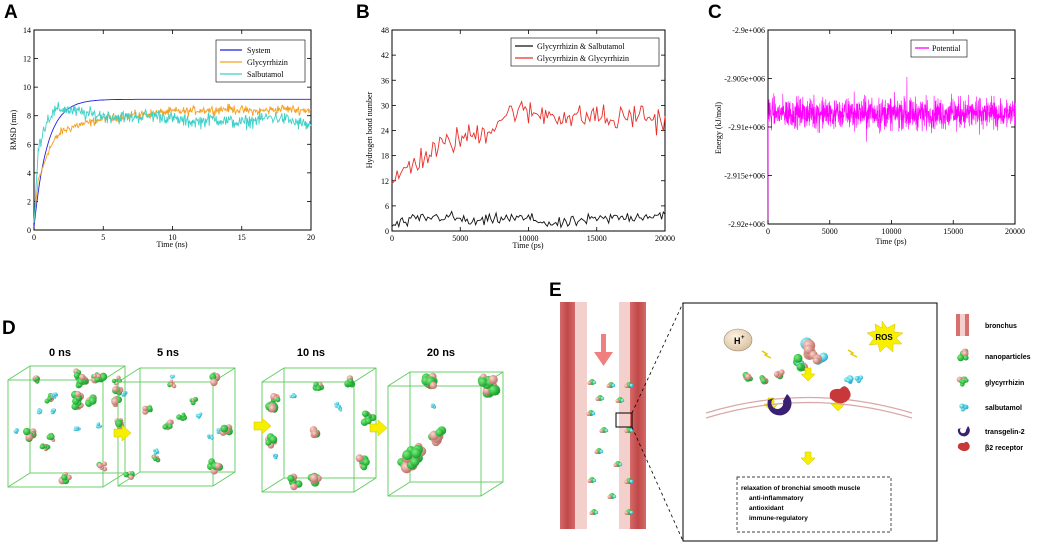  I want to click on zoom-box, so click(624, 420).